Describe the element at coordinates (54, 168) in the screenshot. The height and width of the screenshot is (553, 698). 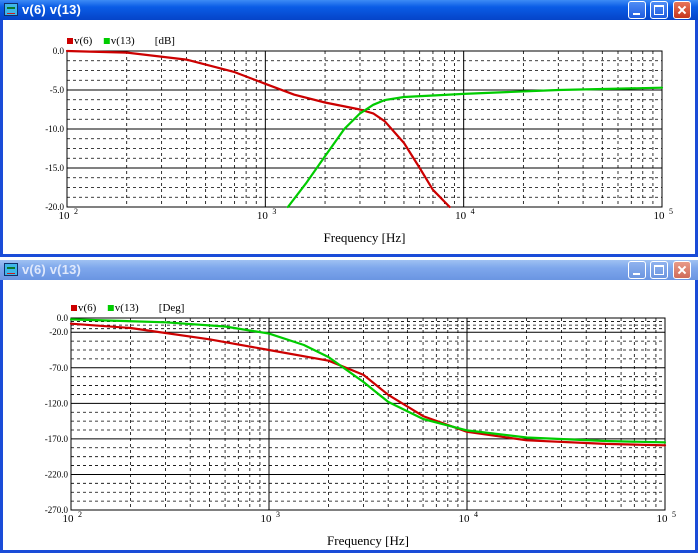
I see `y-tick-label: -15.0` at that location.